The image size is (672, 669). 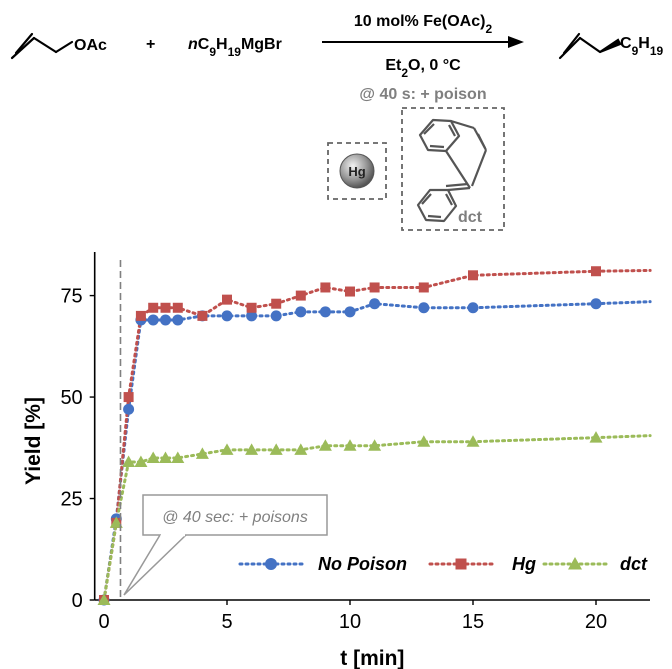 I want to click on product-structure, so click(x=590, y=46).